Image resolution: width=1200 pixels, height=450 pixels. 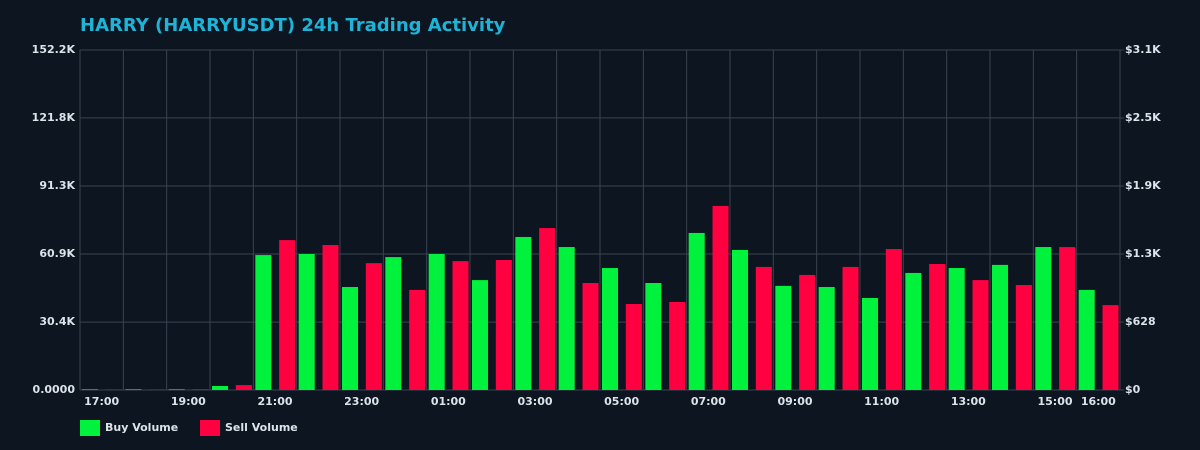 I want to click on y-tick-label: 60.9K, so click(x=57, y=253).